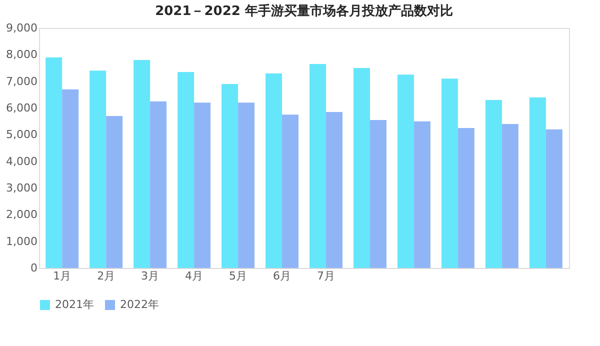  What do you see at coordinates (304, 11) in the screenshot?
I see `chart-title: 2021－2022 年手游买量市场各月投放产品数对比` at bounding box center [304, 11].